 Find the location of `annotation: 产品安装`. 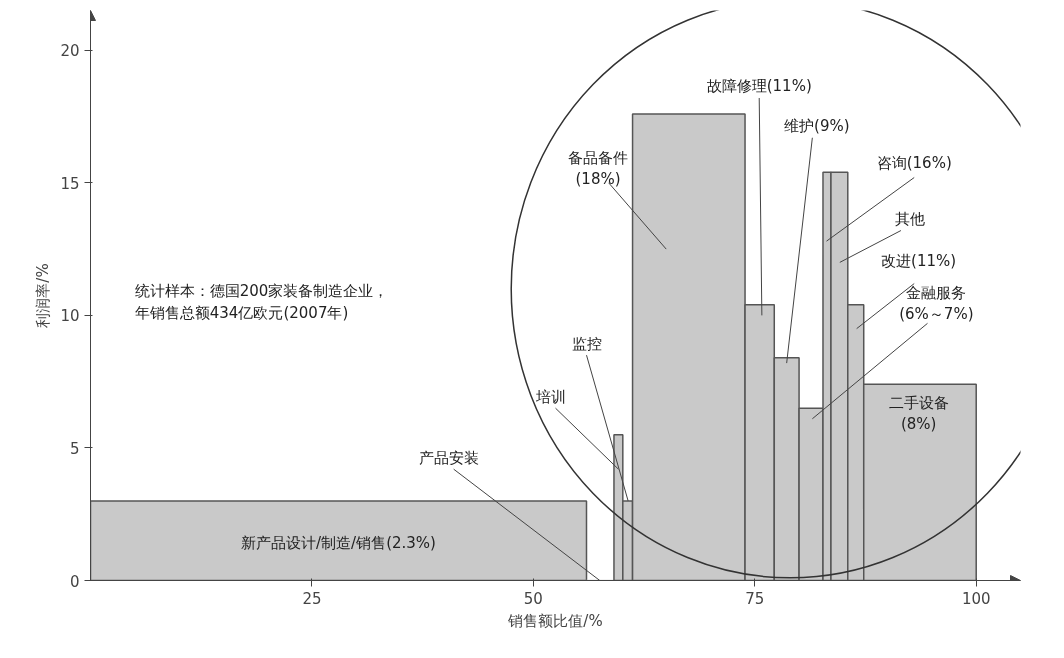

annotation: 产品安装 is located at coordinates (449, 457).